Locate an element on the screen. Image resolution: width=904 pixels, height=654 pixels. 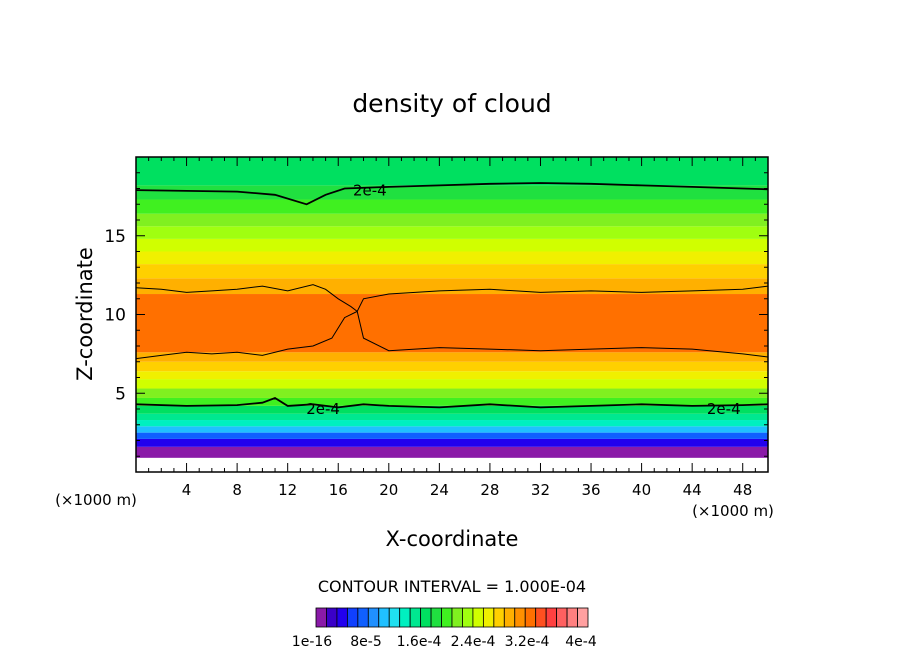
x-tick-label-5: 24 is located at coordinates (439, 490).